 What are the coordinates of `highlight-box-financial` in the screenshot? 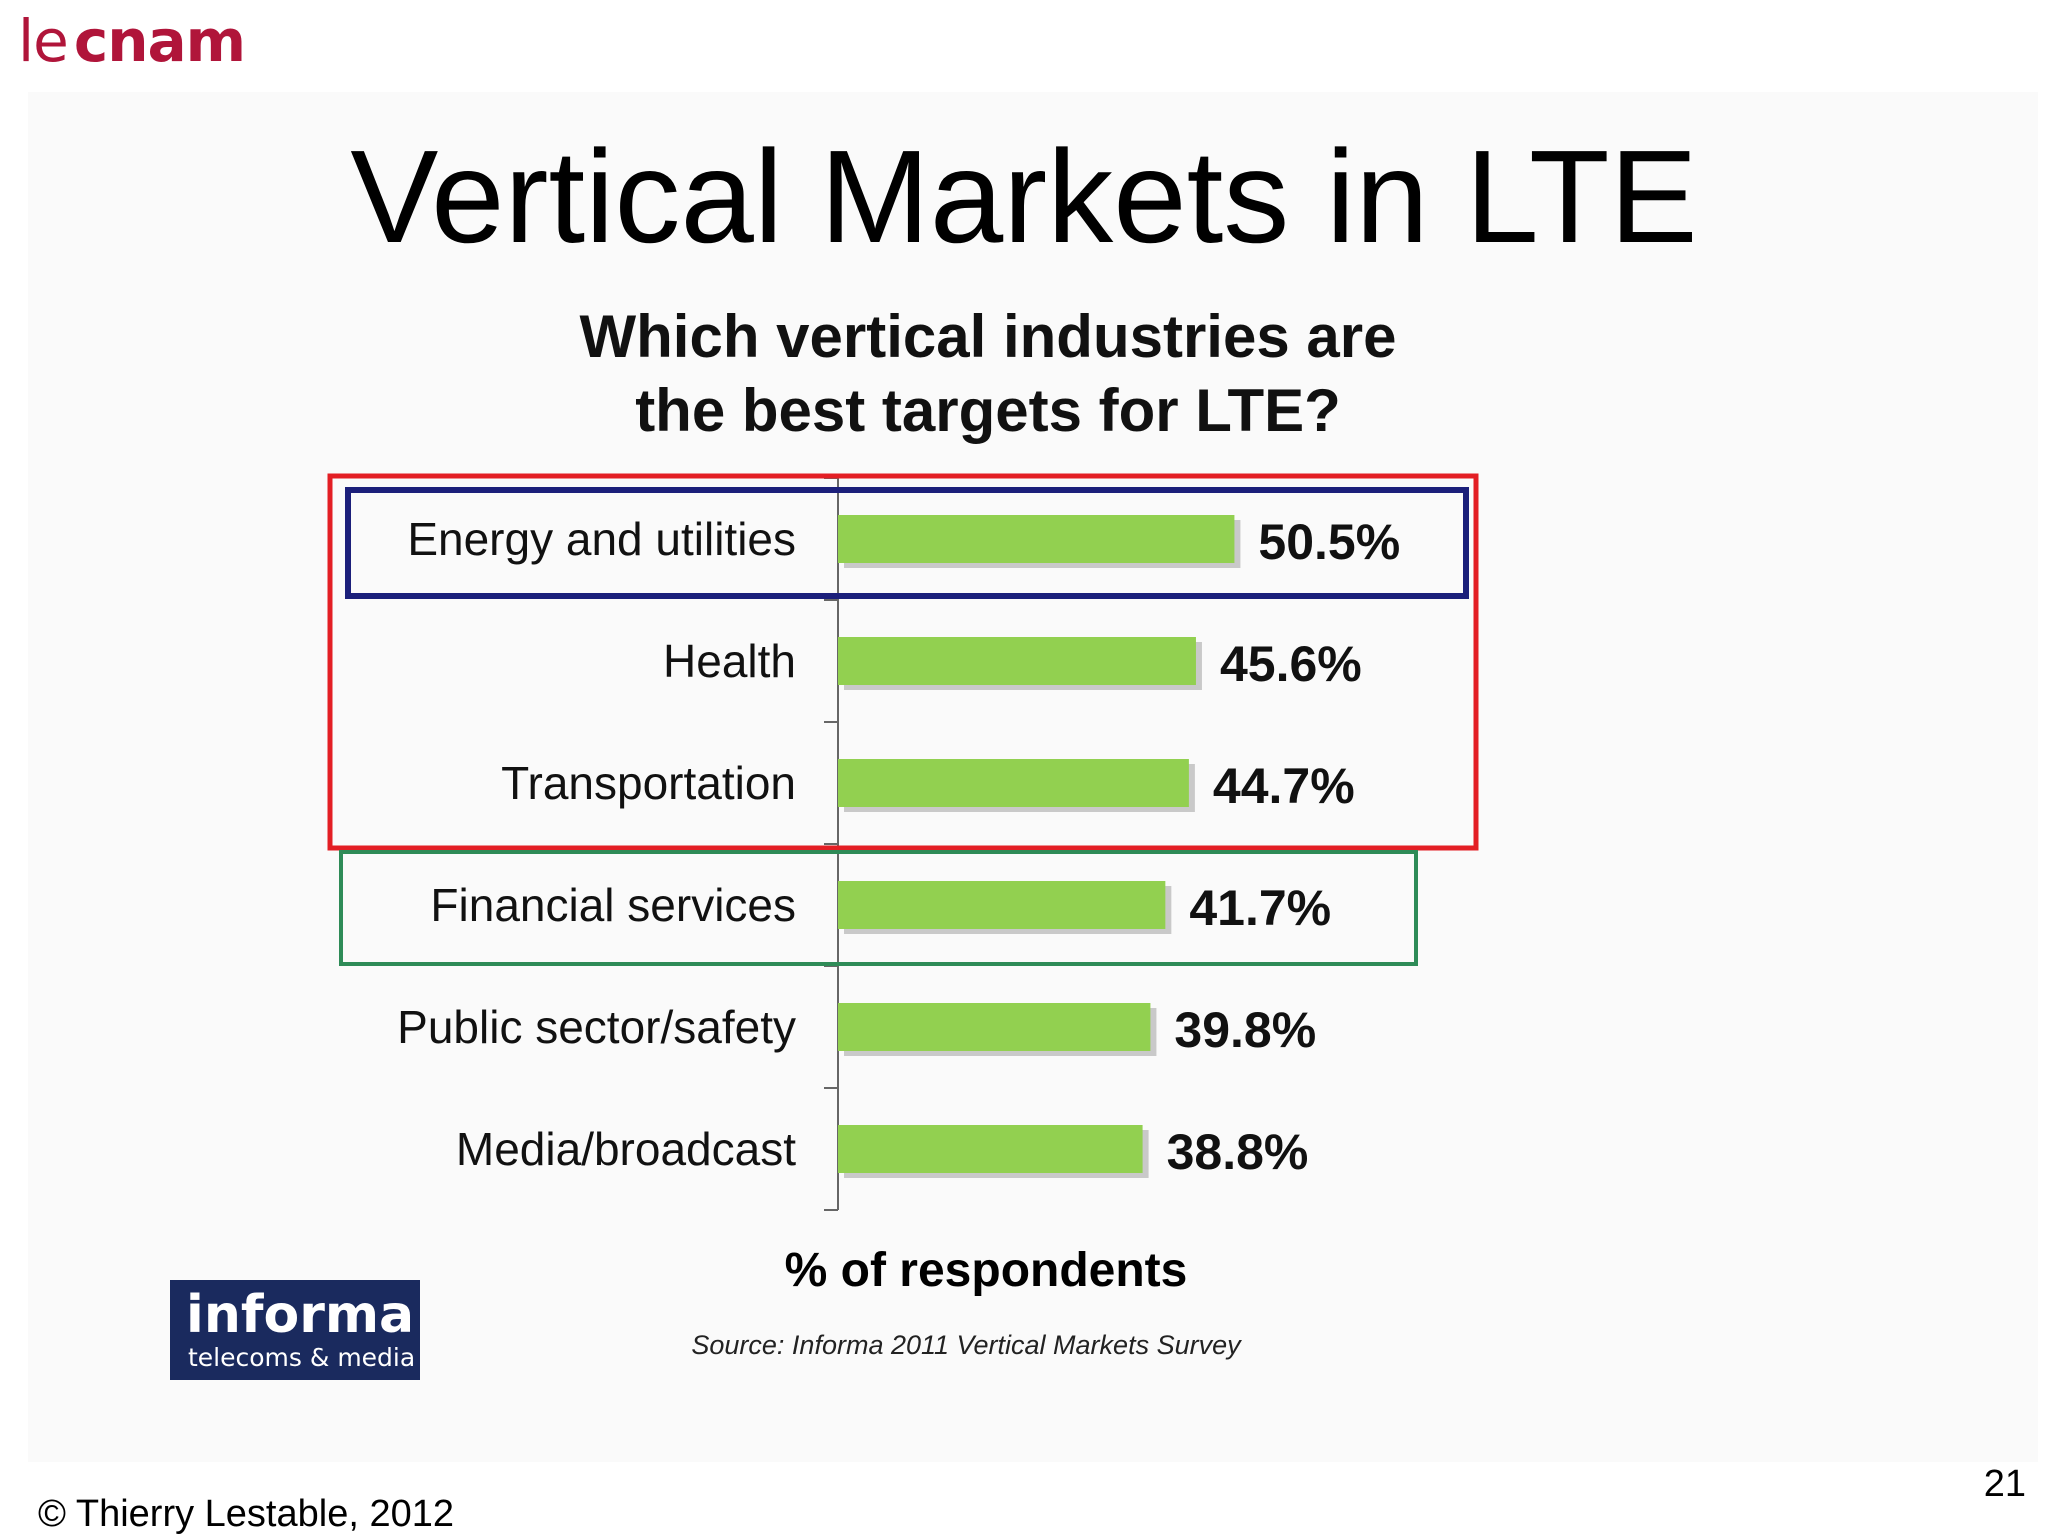 It's located at (878, 908).